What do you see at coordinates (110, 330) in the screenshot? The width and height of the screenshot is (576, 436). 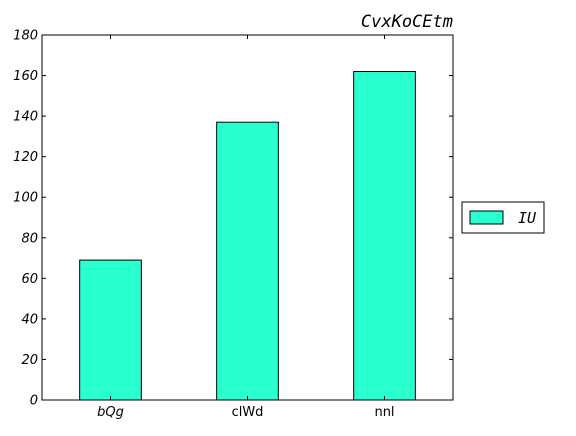 I see `bar-bQg` at bounding box center [110, 330].